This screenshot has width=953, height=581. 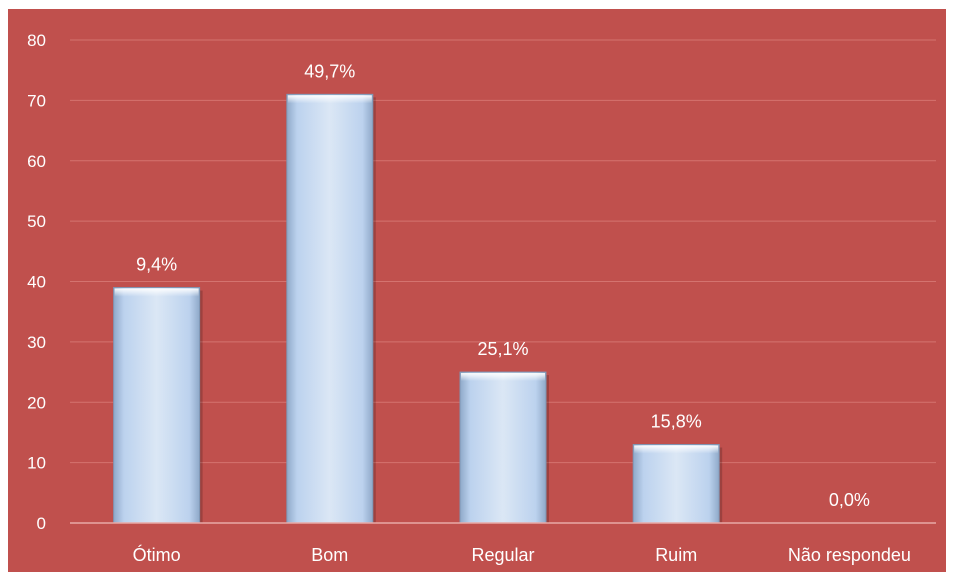 I want to click on data-label: 49,7%, so click(x=329, y=71).